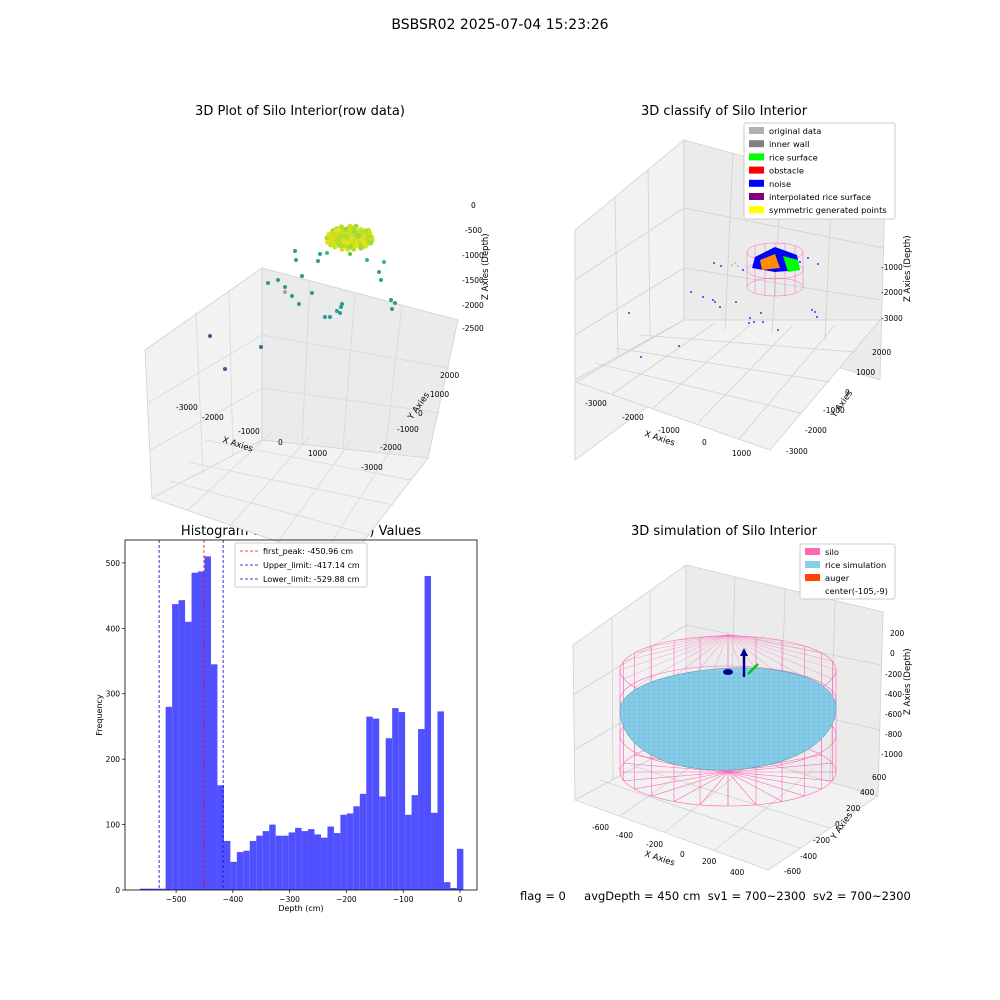 The image size is (1000, 1000). Describe the element at coordinates (795, 131) in the screenshot. I see `legend-label: original data` at that location.